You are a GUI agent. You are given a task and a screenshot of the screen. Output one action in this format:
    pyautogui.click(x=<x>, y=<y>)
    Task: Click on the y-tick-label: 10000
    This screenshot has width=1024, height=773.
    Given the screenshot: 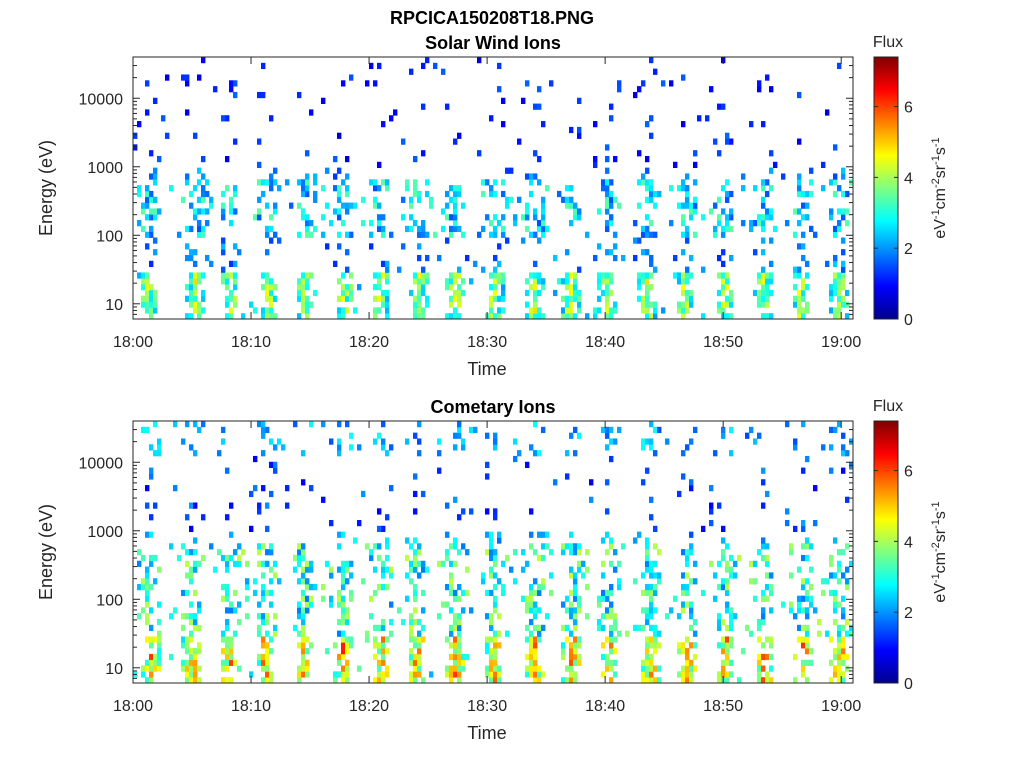 What is the action you would take?
    pyautogui.click(x=101, y=463)
    